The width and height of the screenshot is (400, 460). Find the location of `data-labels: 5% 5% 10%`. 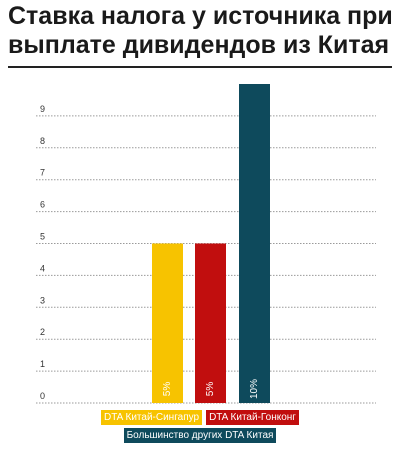

data-labels: 5% 5% 10% is located at coordinates (211, 389).